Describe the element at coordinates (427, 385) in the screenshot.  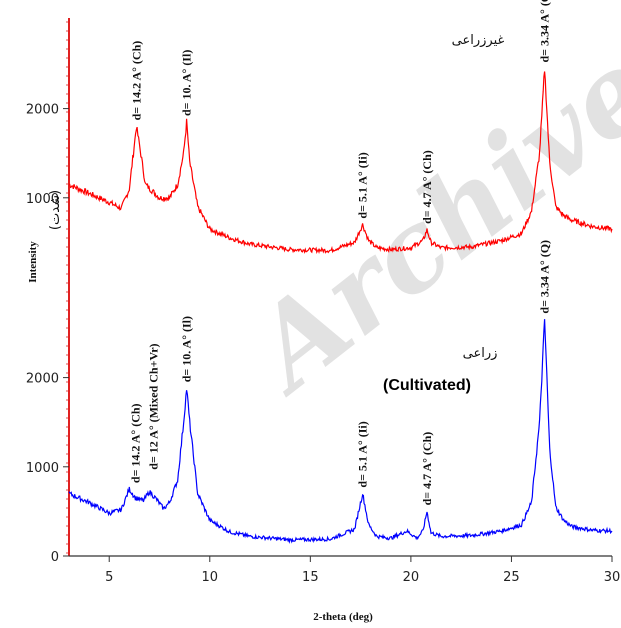
I see `label-cultivated-en: (Cultivated)` at that location.